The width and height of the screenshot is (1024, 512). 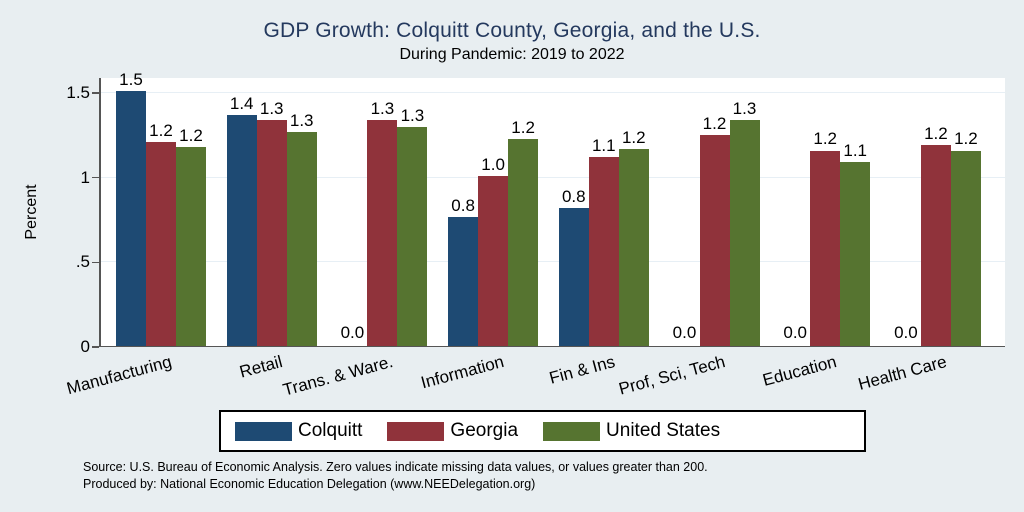 I want to click on legend-swatch-georgia, so click(x=416, y=431).